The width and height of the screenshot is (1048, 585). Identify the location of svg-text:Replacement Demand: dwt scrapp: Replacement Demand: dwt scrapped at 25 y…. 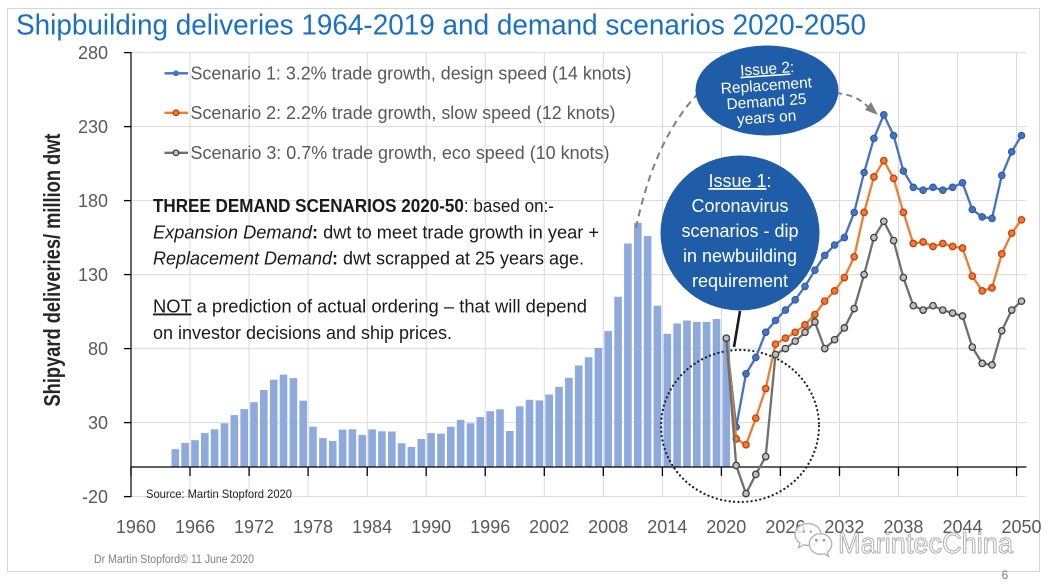
(368, 258).